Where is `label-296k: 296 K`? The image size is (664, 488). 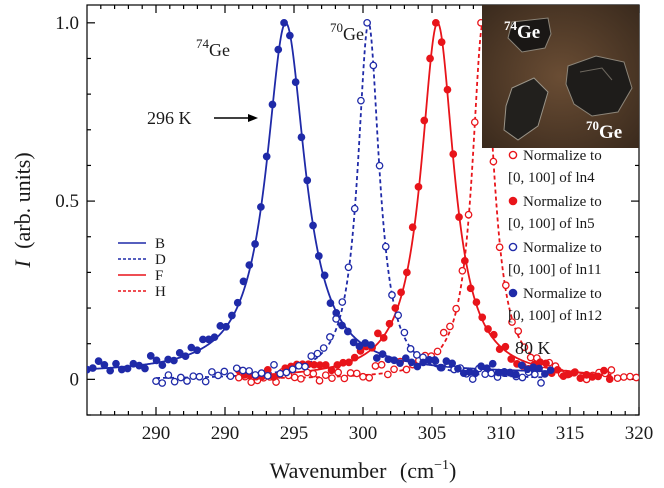 label-296k: 296 K is located at coordinates (169, 118).